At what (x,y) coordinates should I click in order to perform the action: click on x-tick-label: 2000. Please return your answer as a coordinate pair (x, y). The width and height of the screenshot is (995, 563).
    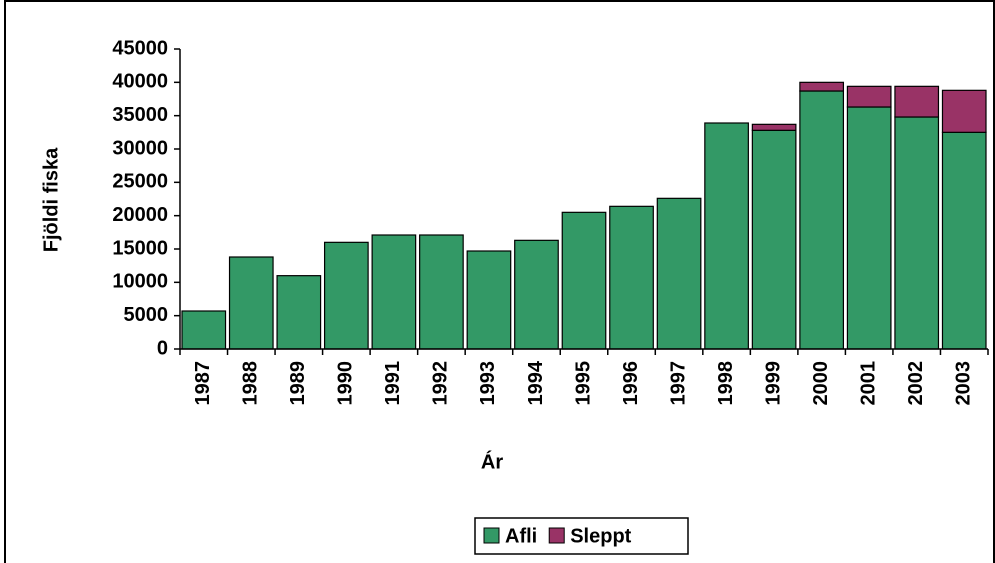
    Looking at the image, I should click on (821, 383).